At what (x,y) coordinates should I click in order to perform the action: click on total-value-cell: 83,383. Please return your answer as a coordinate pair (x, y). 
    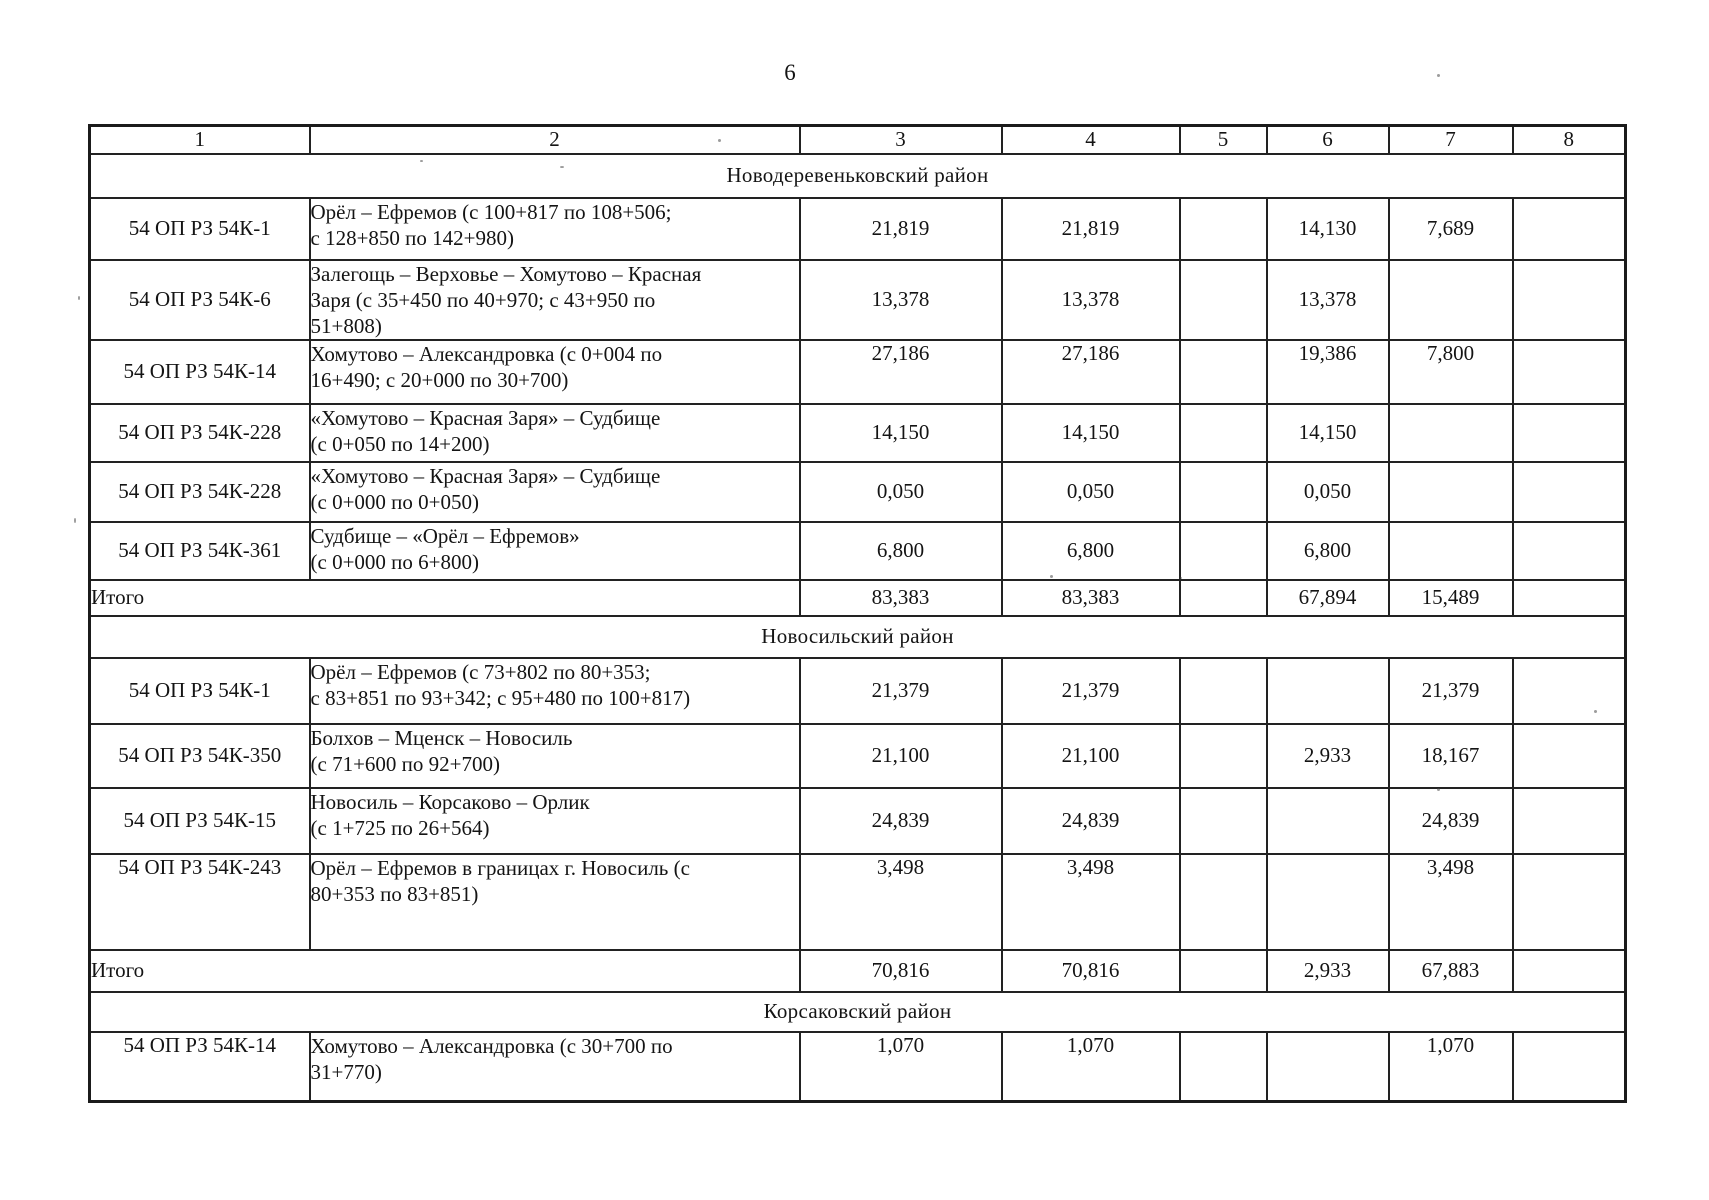
    Looking at the image, I should click on (900, 597).